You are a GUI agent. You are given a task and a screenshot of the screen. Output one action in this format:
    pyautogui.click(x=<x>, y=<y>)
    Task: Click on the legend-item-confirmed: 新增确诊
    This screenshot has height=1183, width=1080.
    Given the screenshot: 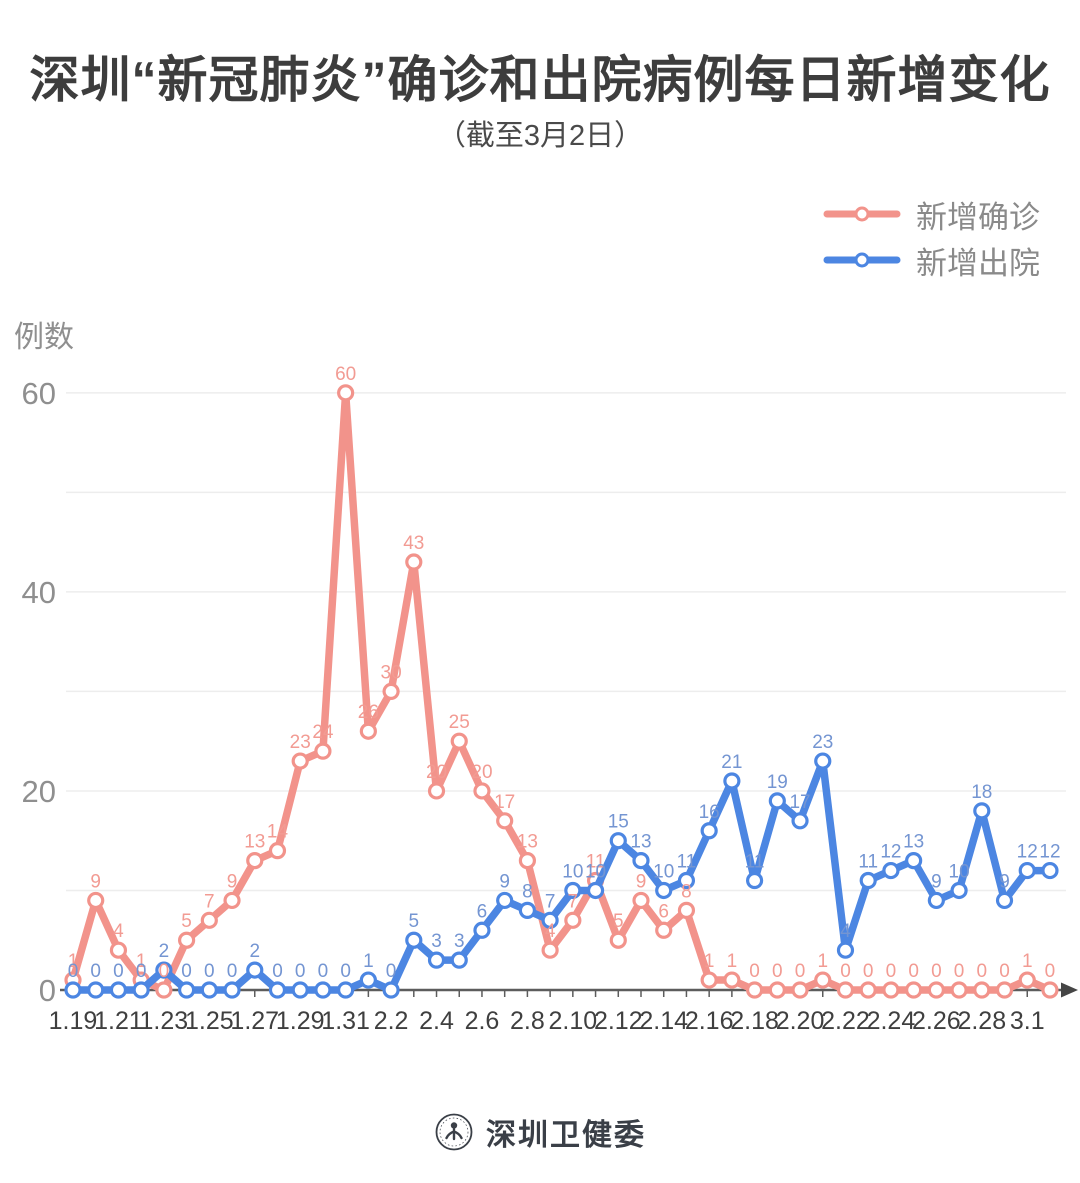 What is the action you would take?
    pyautogui.click(x=931, y=215)
    